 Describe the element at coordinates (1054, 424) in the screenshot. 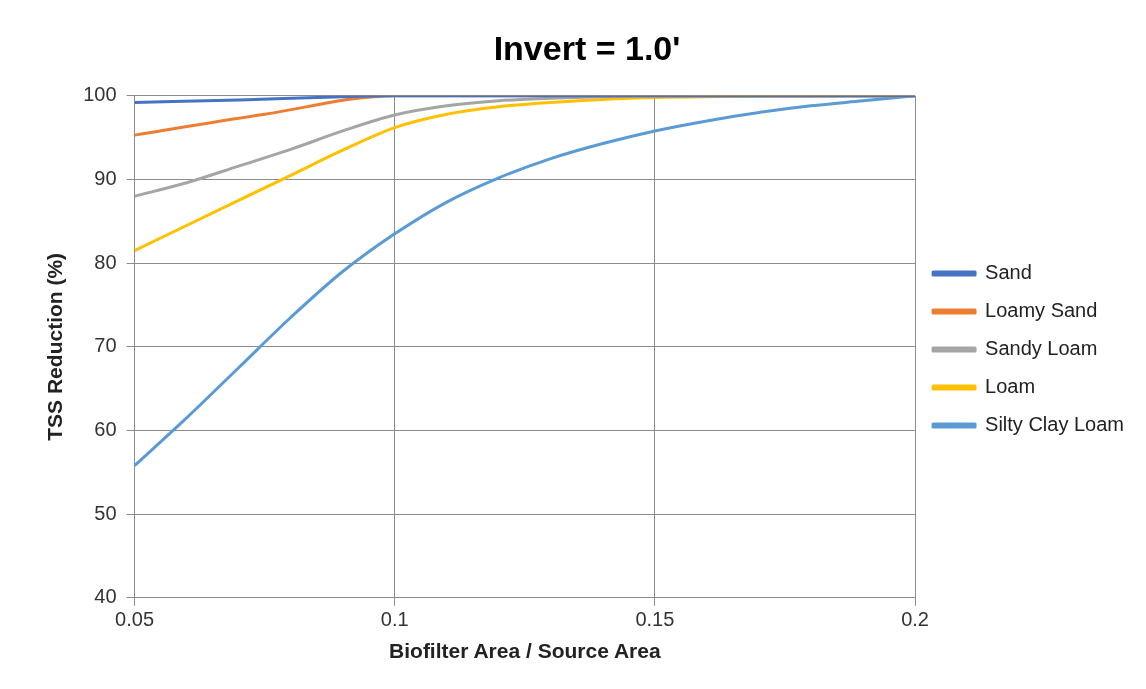

I see `legend-label: Silty Clay Loam` at that location.